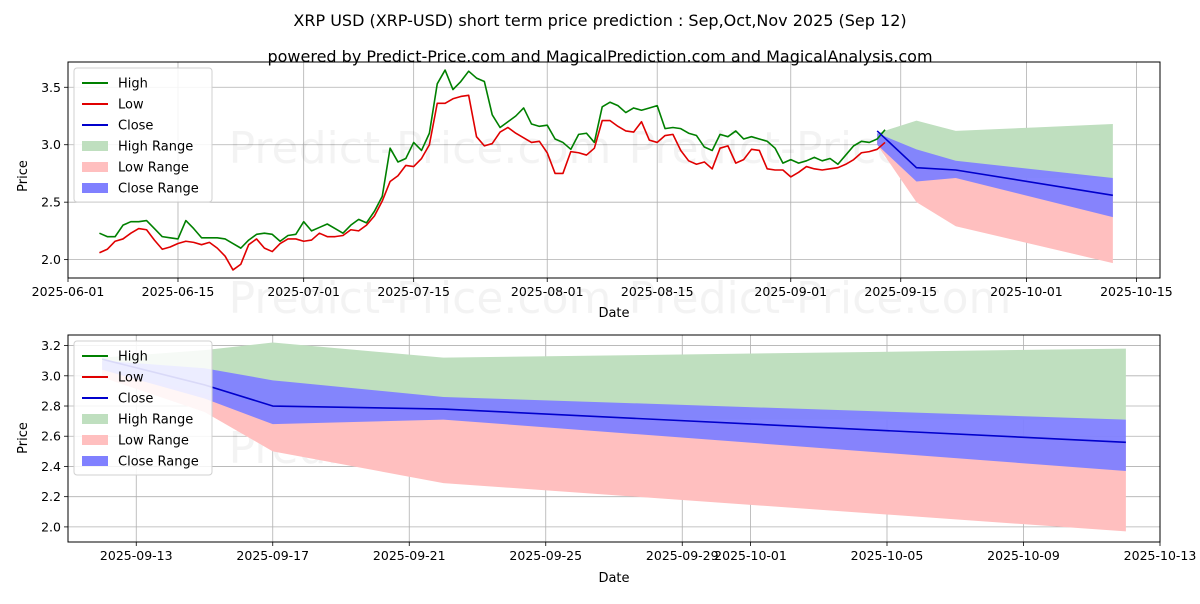  I want to click on x-tick-label: 2025-09-17, so click(272, 555).